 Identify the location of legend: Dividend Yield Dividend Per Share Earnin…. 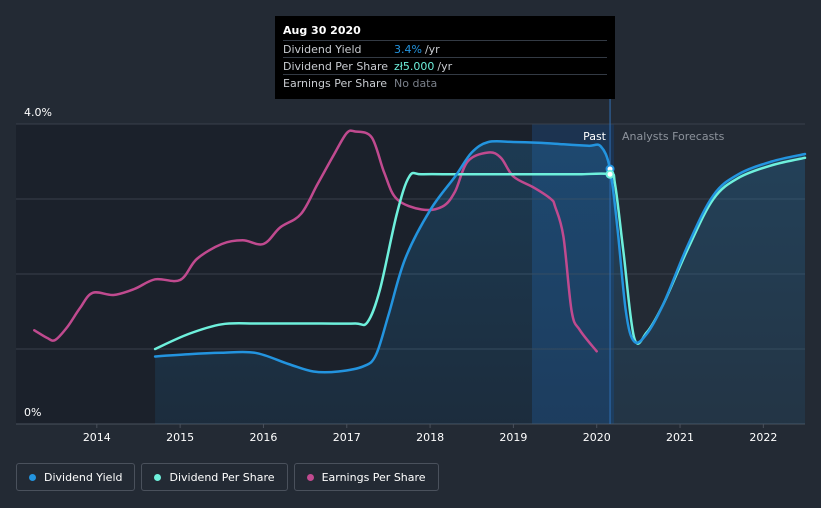
(227, 477).